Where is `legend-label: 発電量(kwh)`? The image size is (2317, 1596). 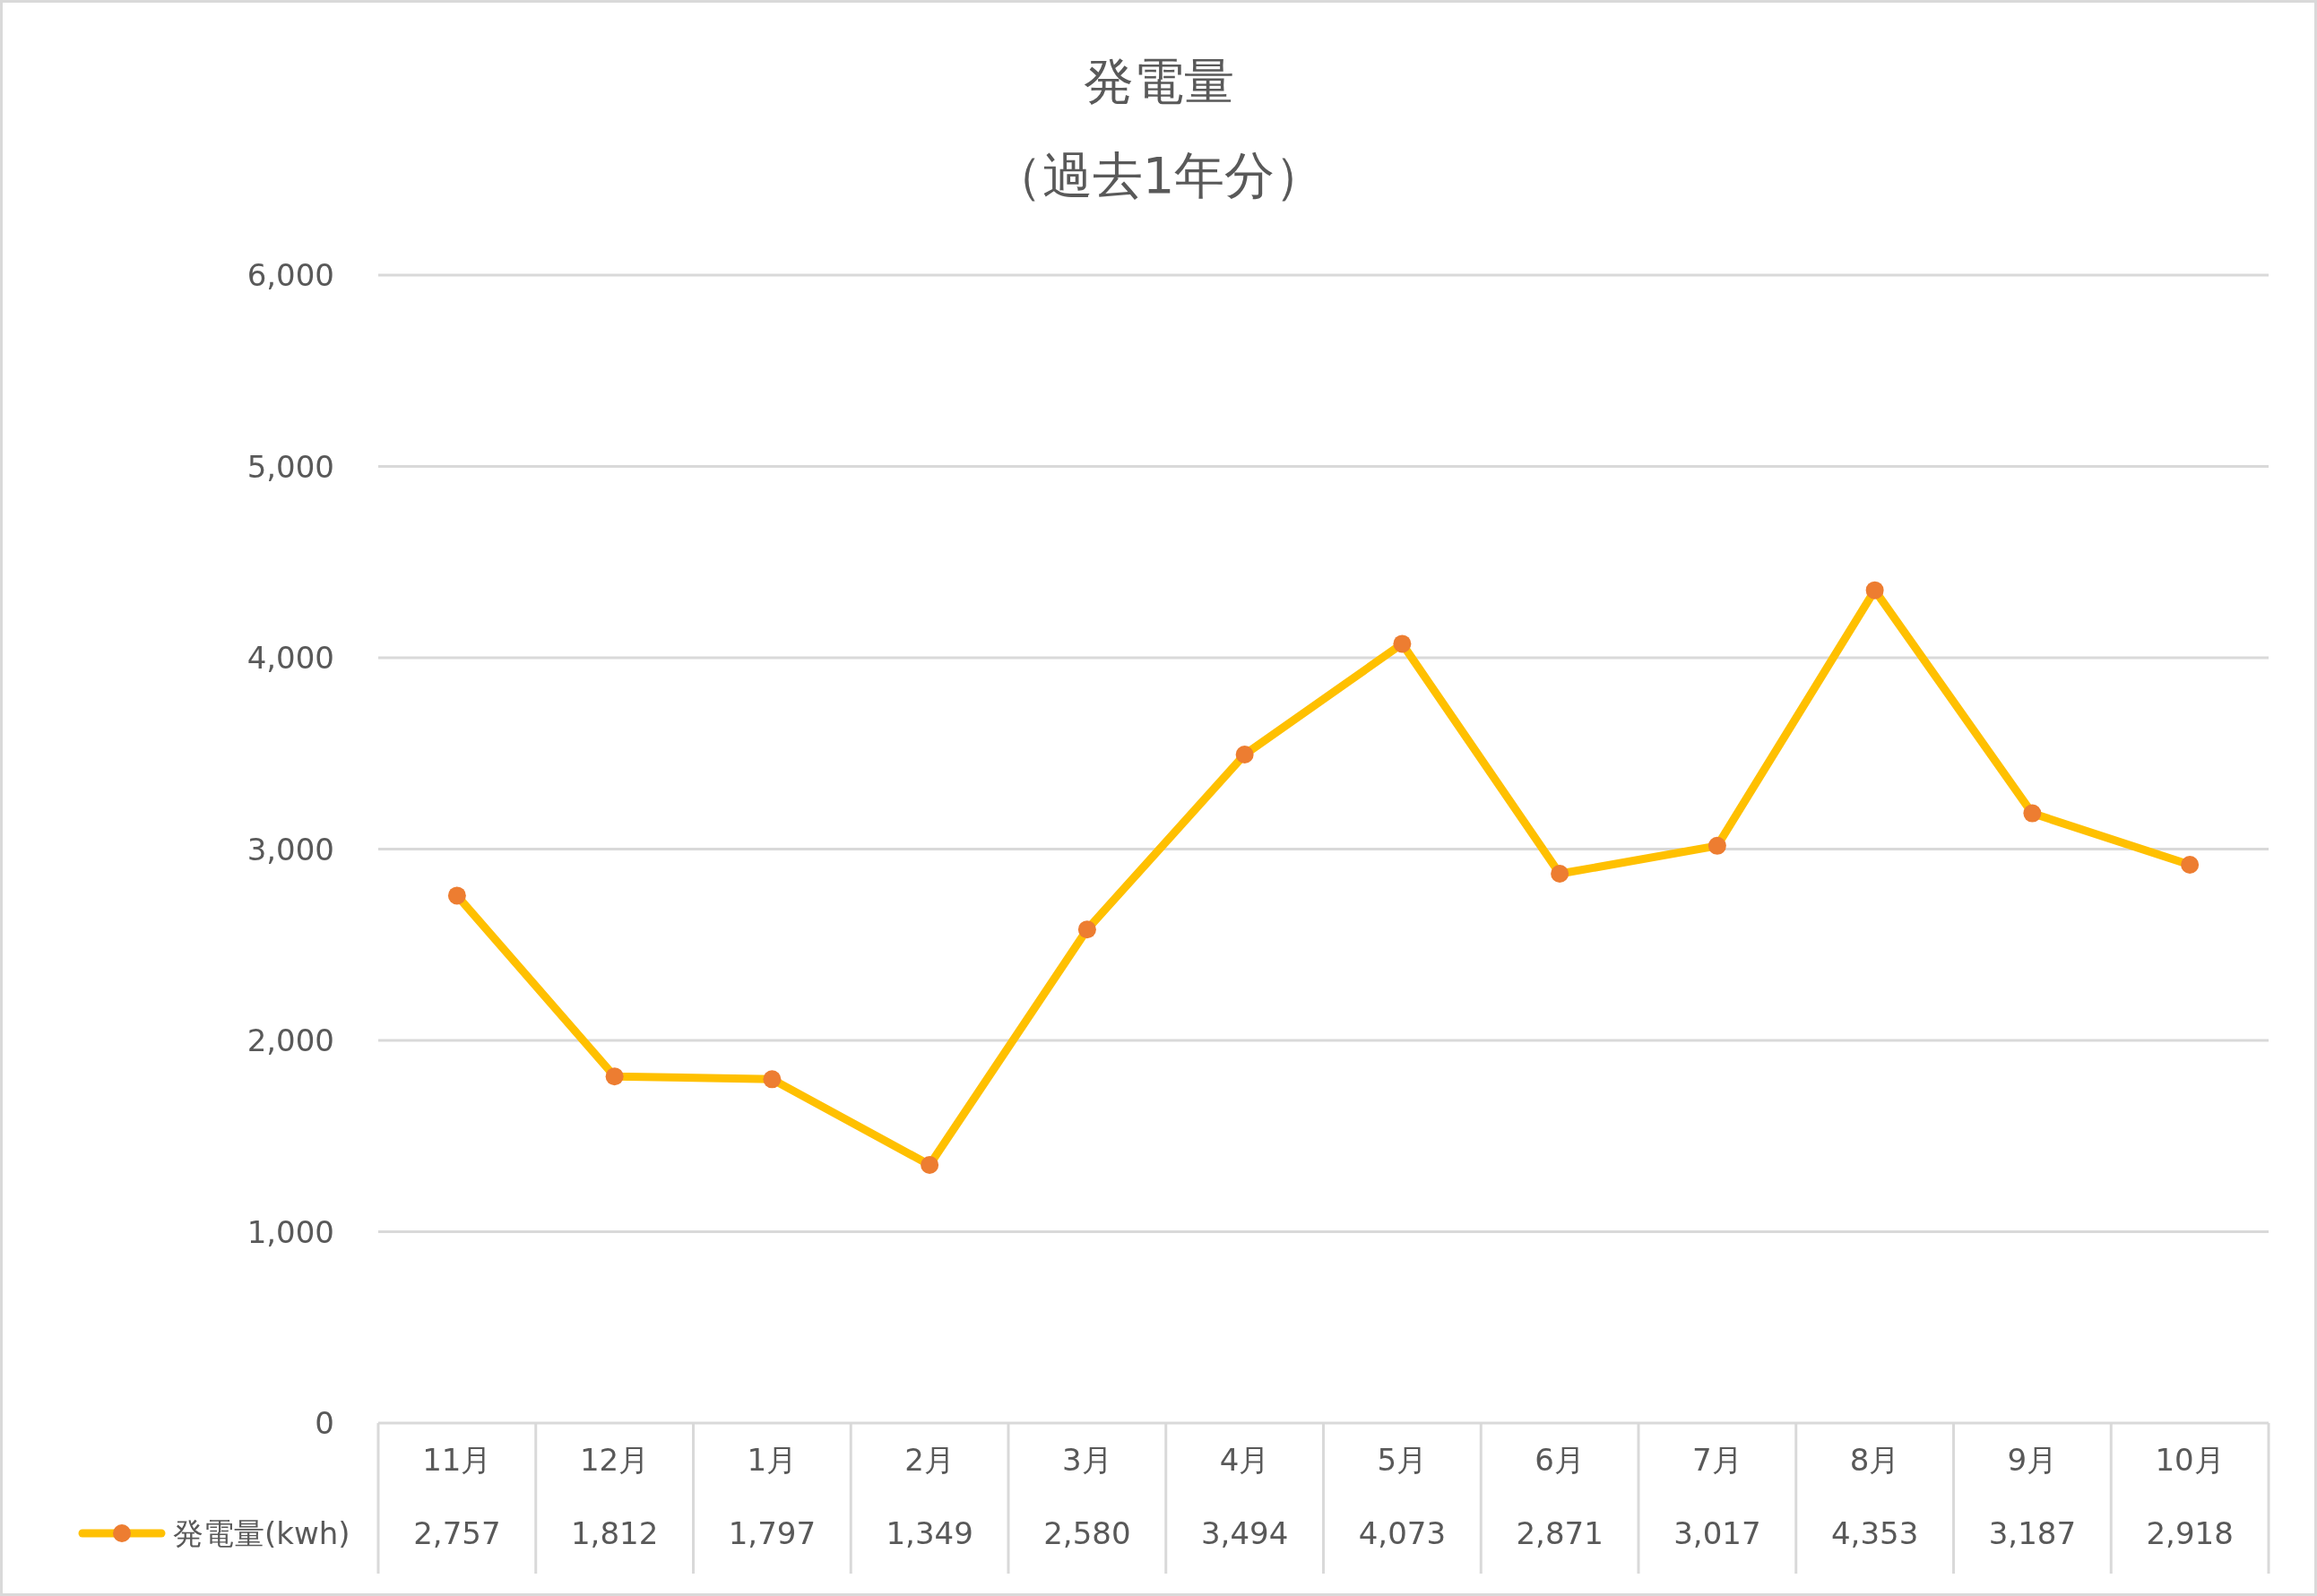 legend-label: 発電量(kwh) is located at coordinates (261, 1533).